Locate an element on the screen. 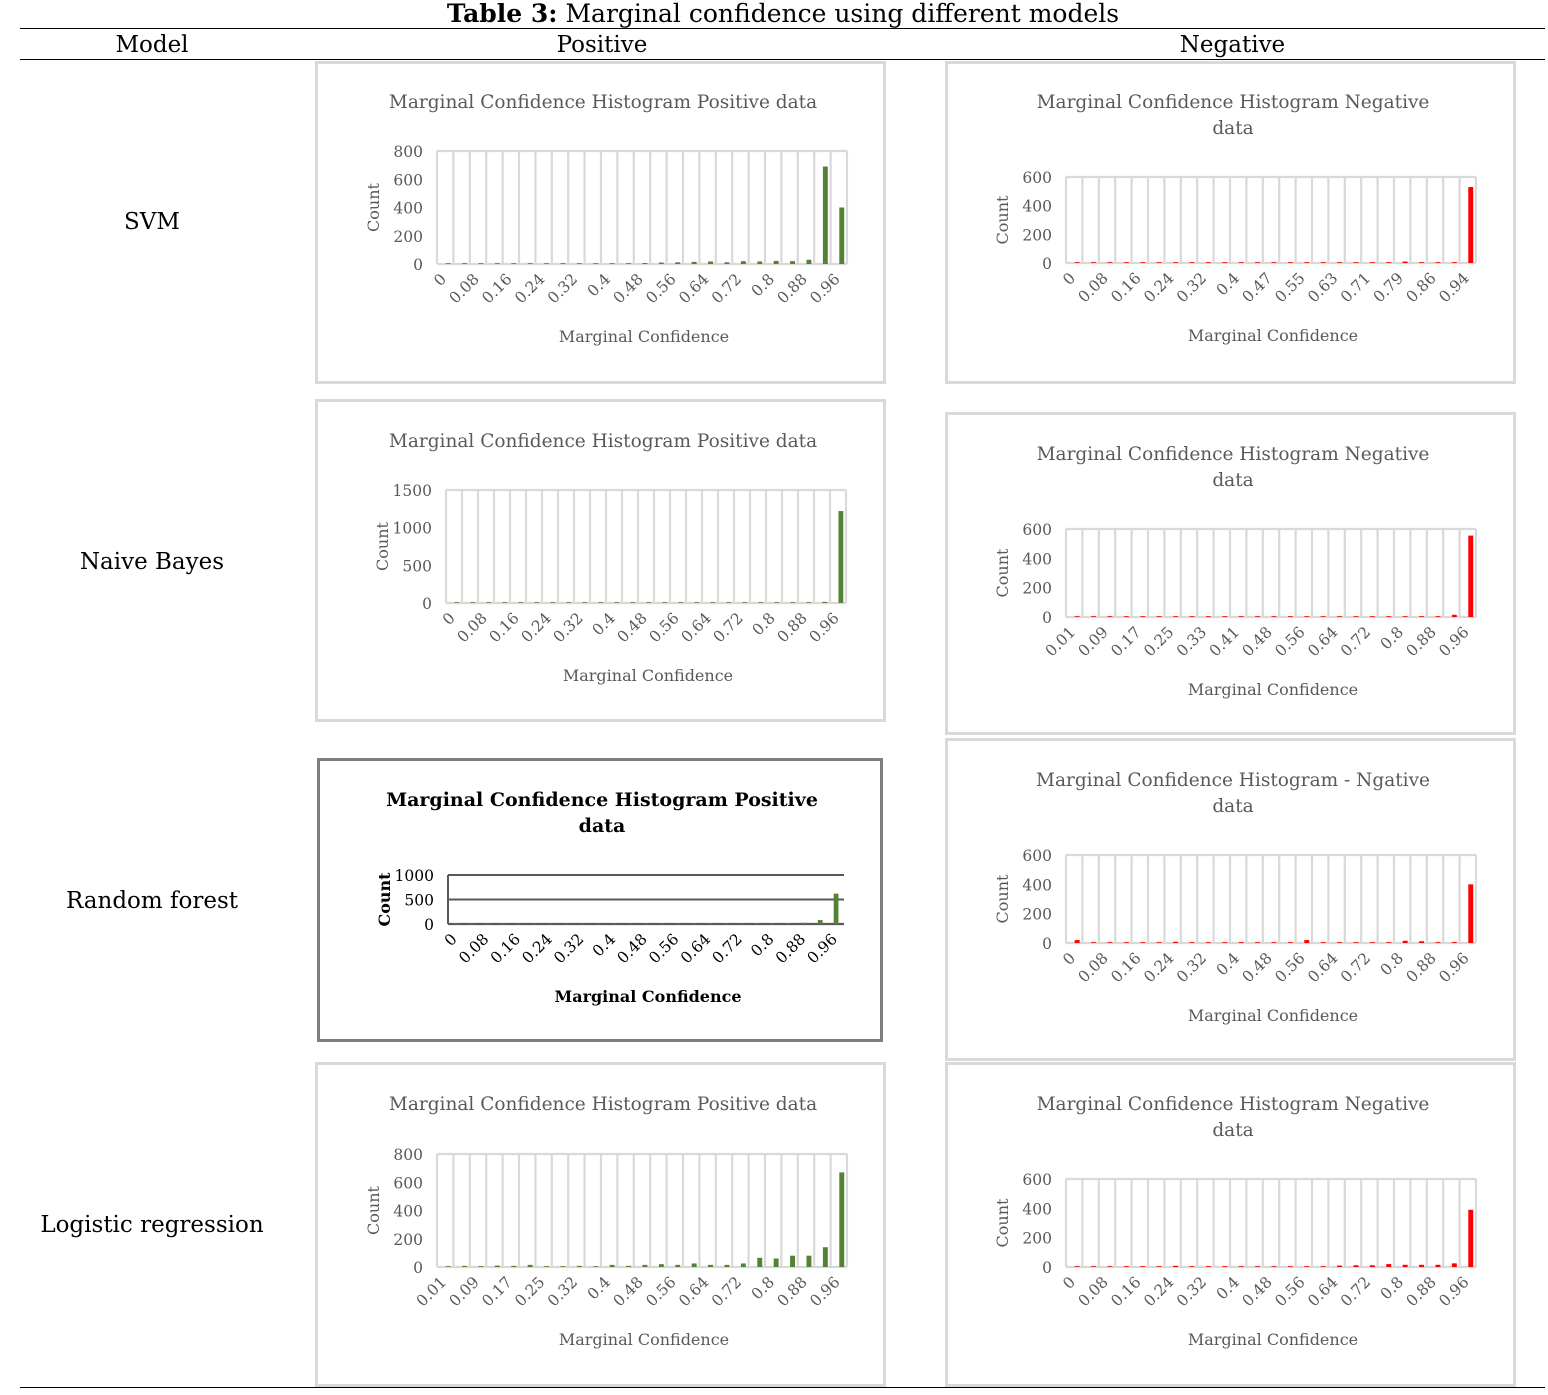 This screenshot has width=1548, height=1395. model-label-random-forest: Random forest is located at coordinates (152, 901).